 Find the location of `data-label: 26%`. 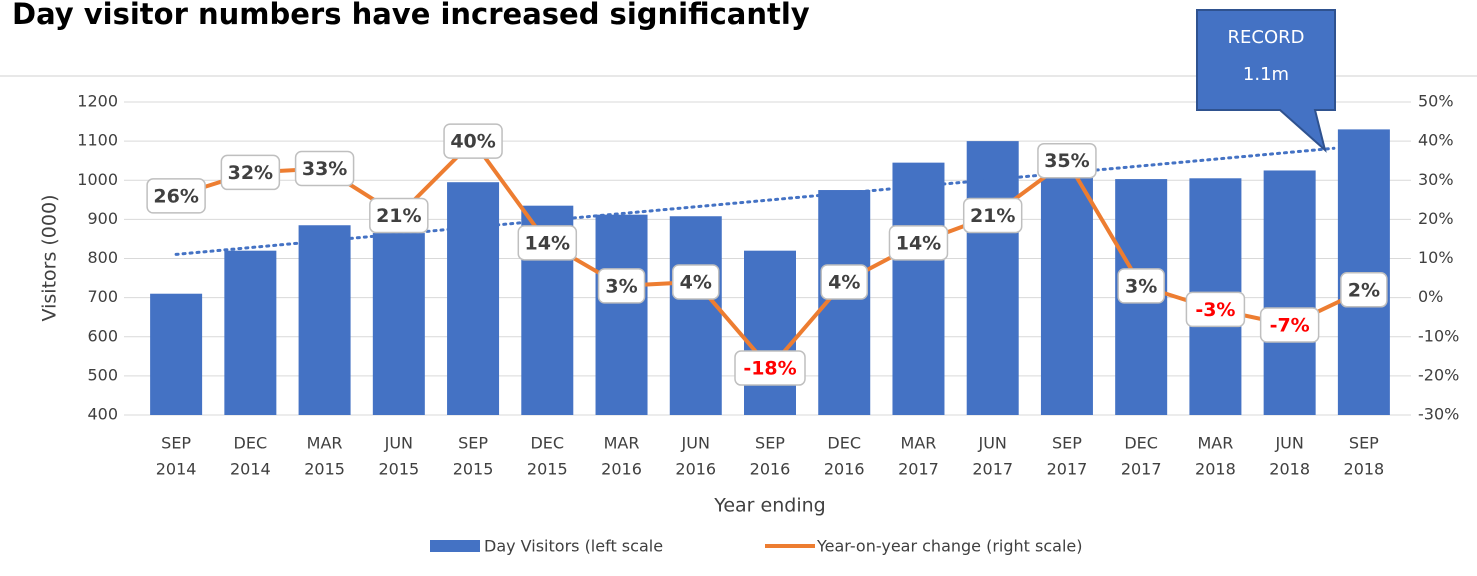

data-label: 26% is located at coordinates (175, 196).